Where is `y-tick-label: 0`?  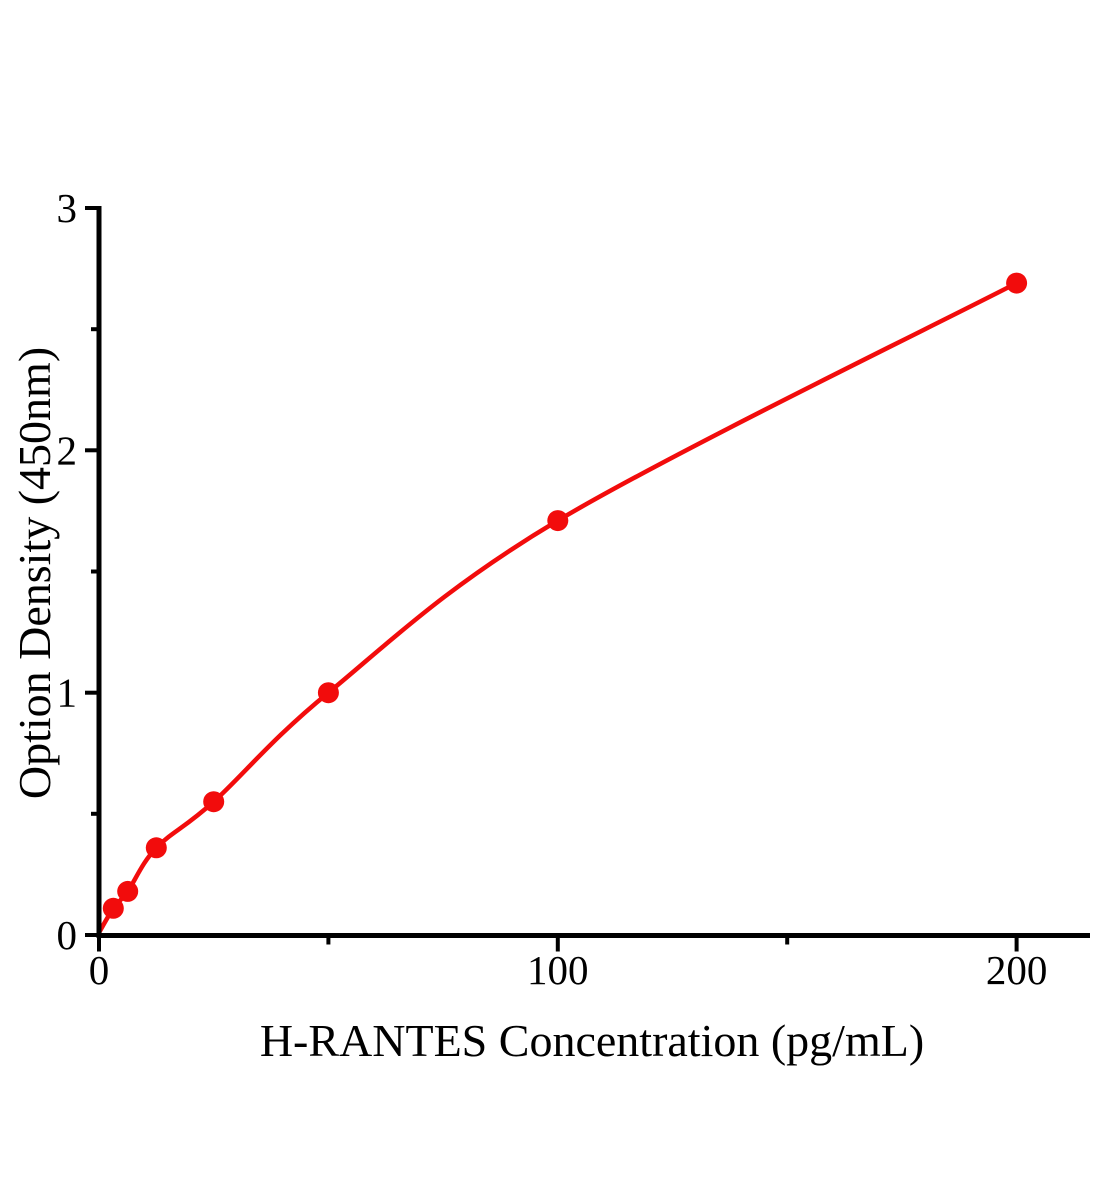 y-tick-label: 0 is located at coordinates (67, 935).